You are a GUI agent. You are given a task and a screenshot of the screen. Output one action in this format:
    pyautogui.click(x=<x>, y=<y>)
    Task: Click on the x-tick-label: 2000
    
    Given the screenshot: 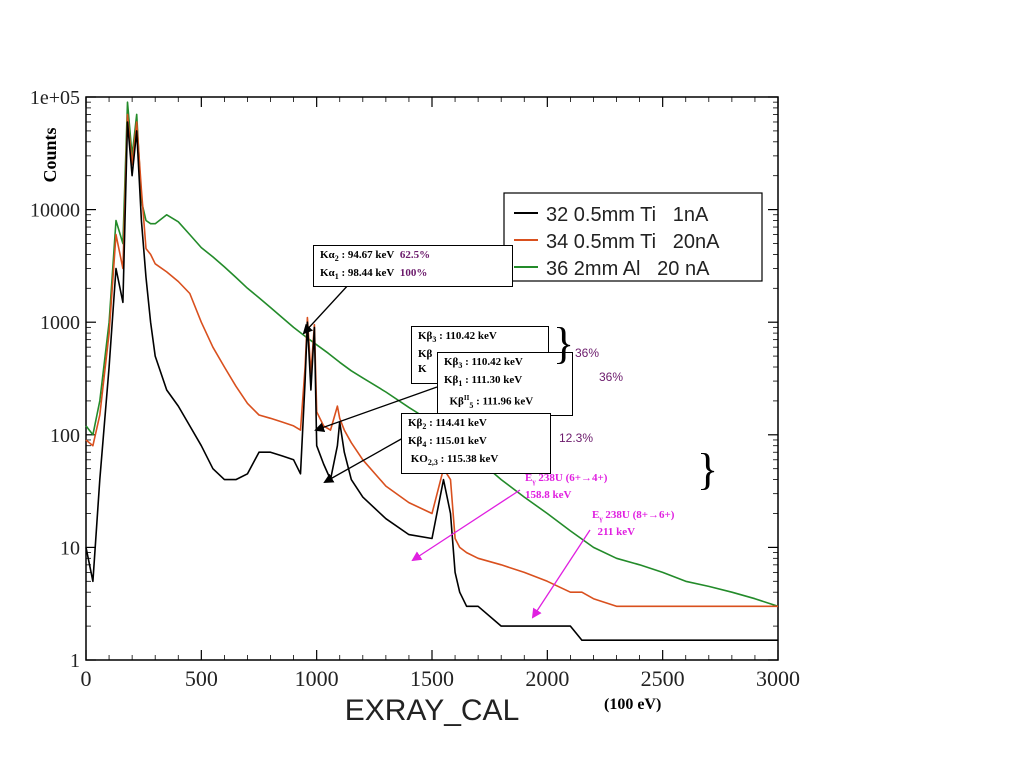 What is the action you would take?
    pyautogui.click(x=547, y=678)
    